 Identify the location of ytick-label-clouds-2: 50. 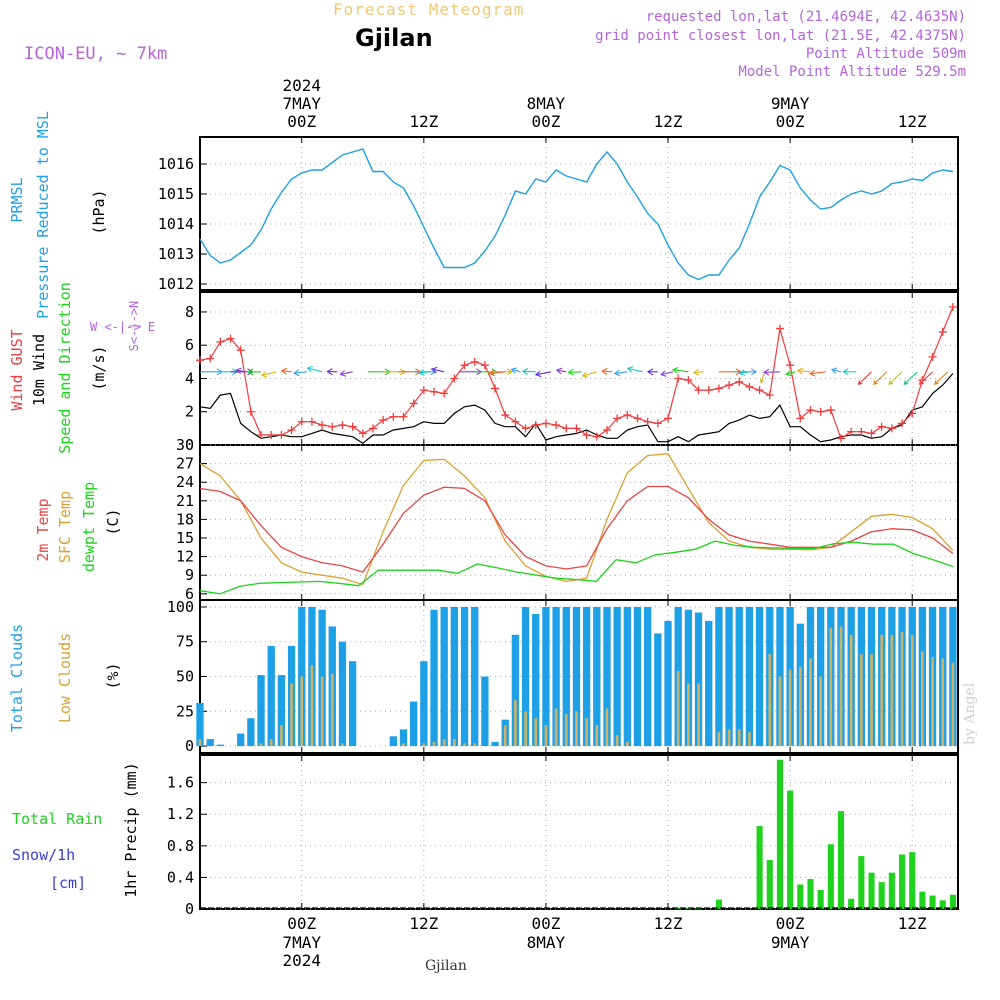
(185, 677).